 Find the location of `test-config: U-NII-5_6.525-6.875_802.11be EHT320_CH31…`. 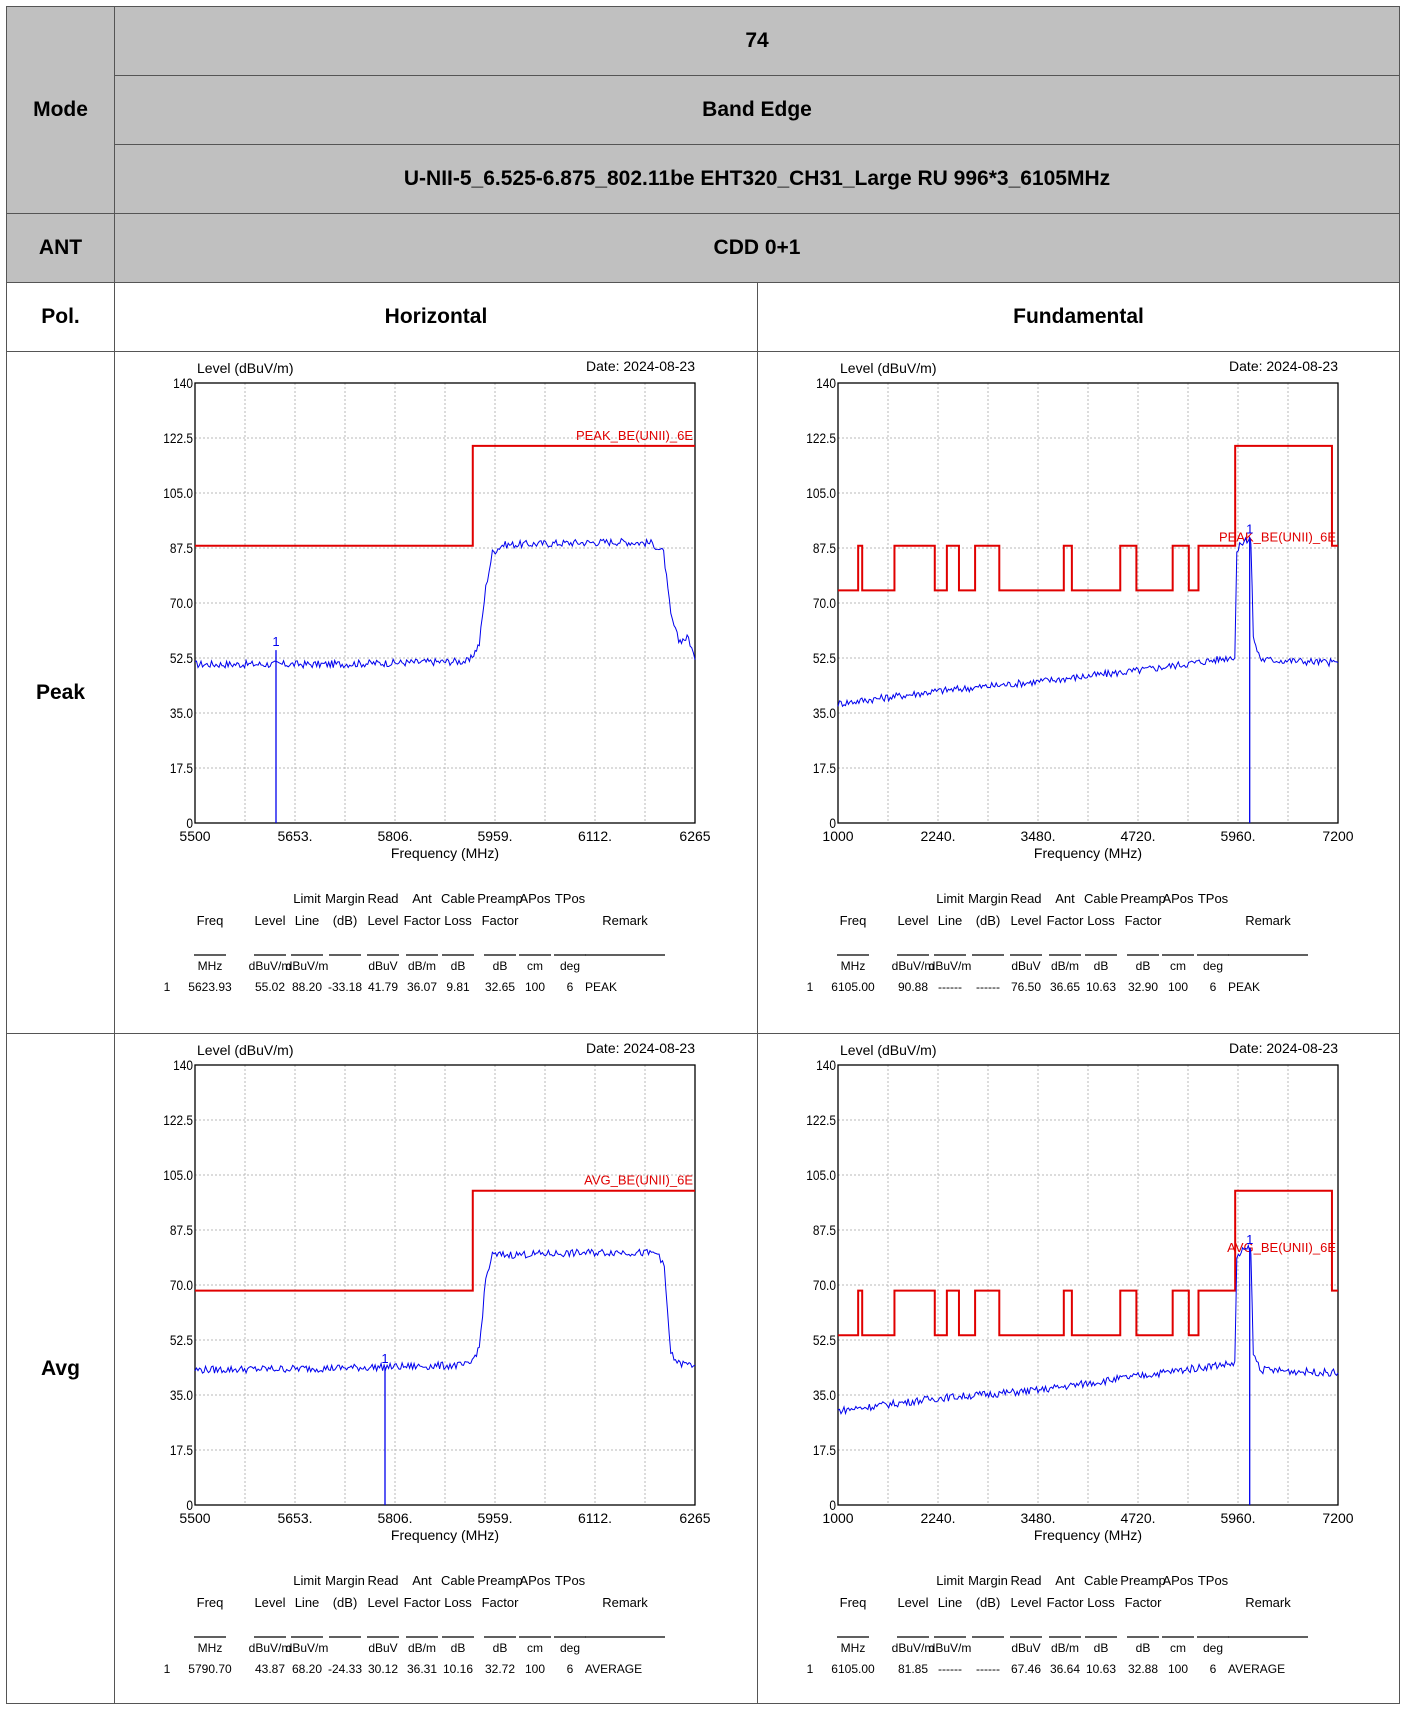

test-config: U-NII-5_6.525-6.875_802.11be EHT320_CH31… is located at coordinates (757, 179).